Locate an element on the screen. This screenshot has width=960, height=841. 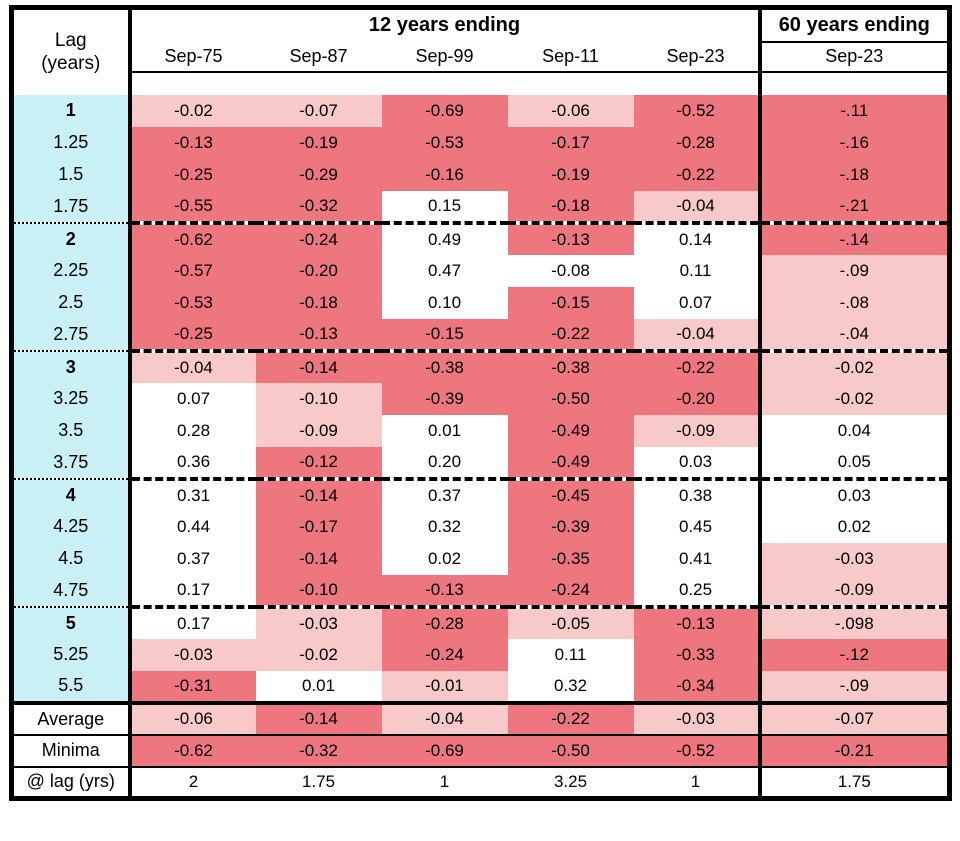
footer-value-cell: -0.62 is located at coordinates (192, 750).